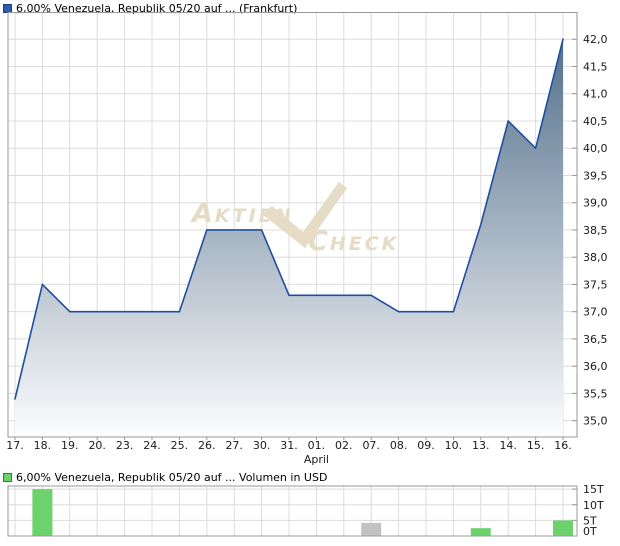  What do you see at coordinates (595, 66) in the screenshot?
I see `svg-text: 41,5` at bounding box center [595, 66].